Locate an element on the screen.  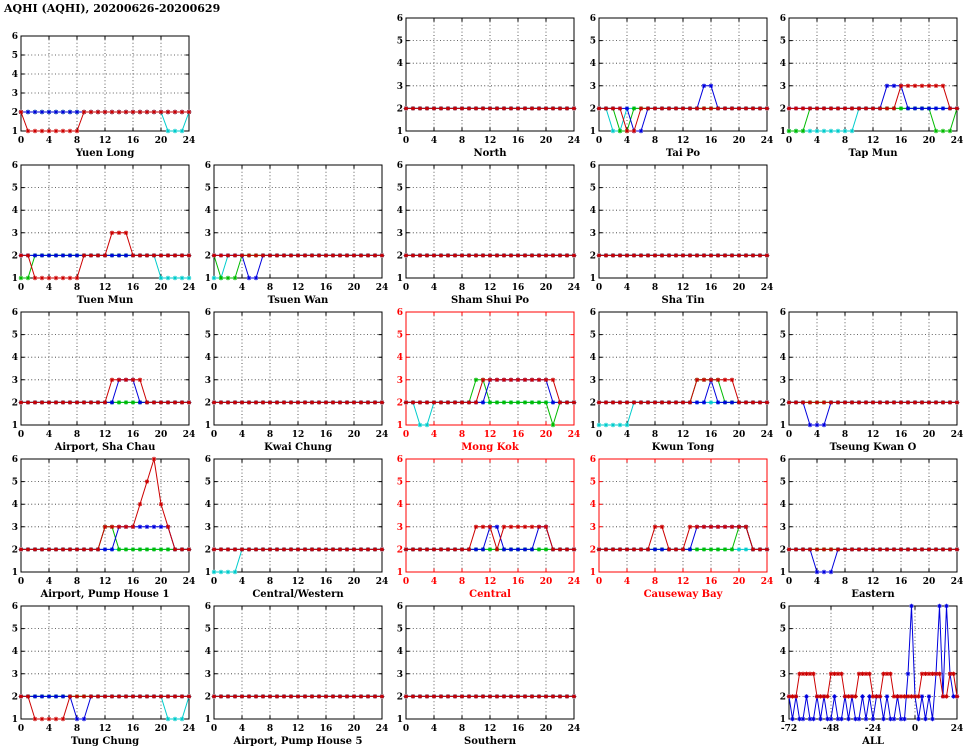
chart-sham-shui-po: 1 2 3 4 5 6 0 4 8 12 16 20 24 Sham Shui Po is located at coordinates (485, 233).